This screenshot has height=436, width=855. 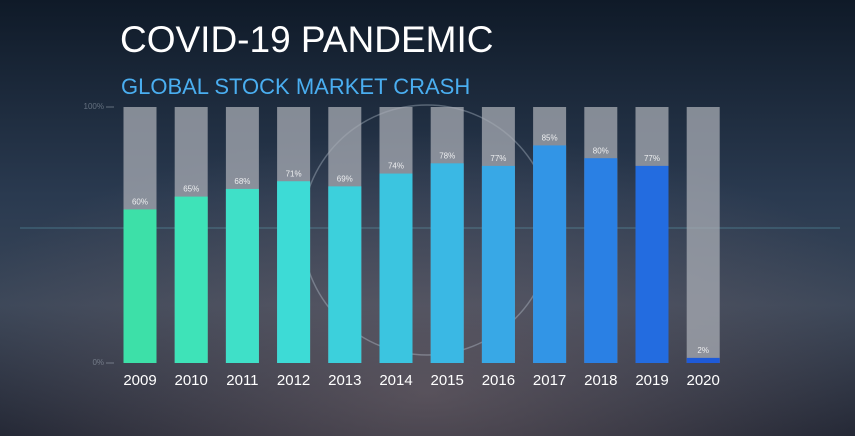 I want to click on y-tick-label: 0%, so click(x=98, y=362).